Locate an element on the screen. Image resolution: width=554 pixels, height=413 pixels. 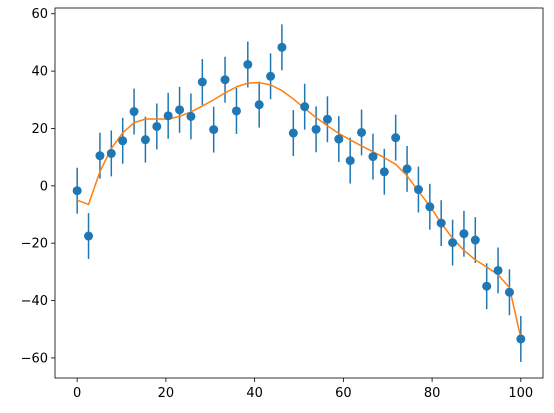
y-tick-label: −60 is located at coordinates (34, 358).